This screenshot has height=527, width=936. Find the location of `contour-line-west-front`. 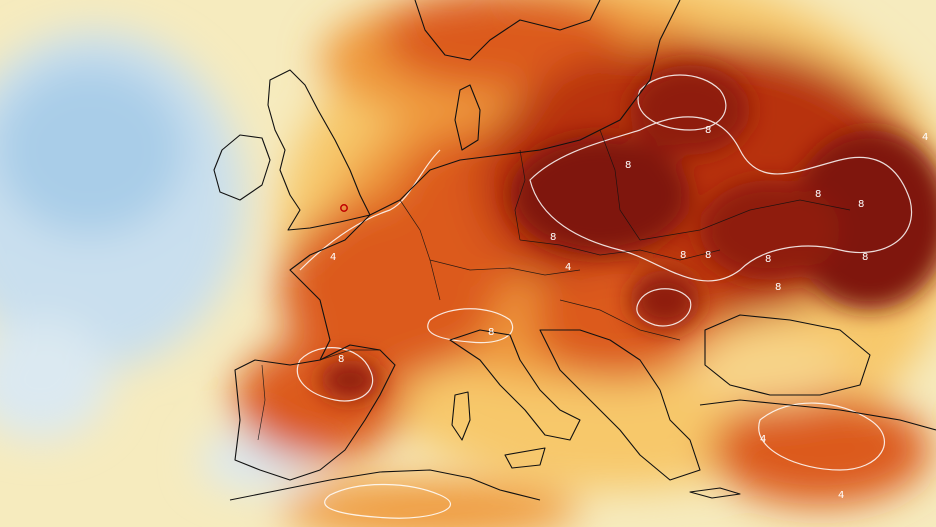

contour-line-west-front is located at coordinates (370, 210).